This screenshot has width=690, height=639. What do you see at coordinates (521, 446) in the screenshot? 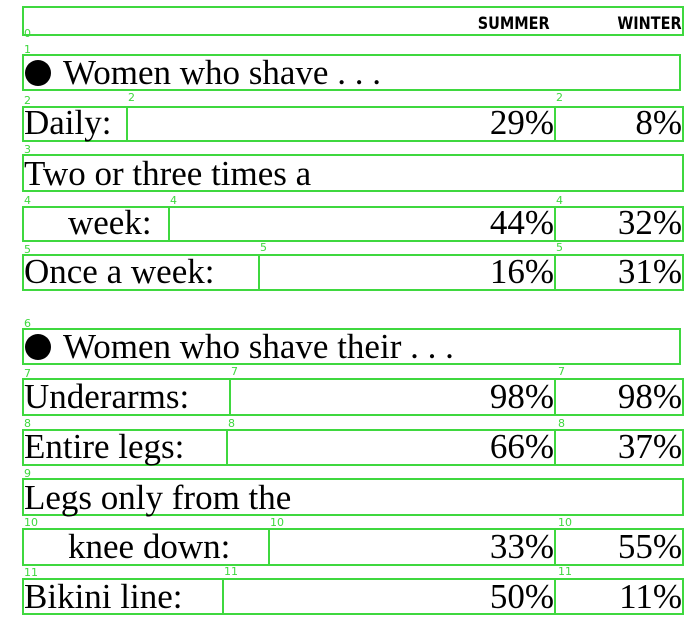
I see `entire-legs-summer-value: 66%` at bounding box center [521, 446].